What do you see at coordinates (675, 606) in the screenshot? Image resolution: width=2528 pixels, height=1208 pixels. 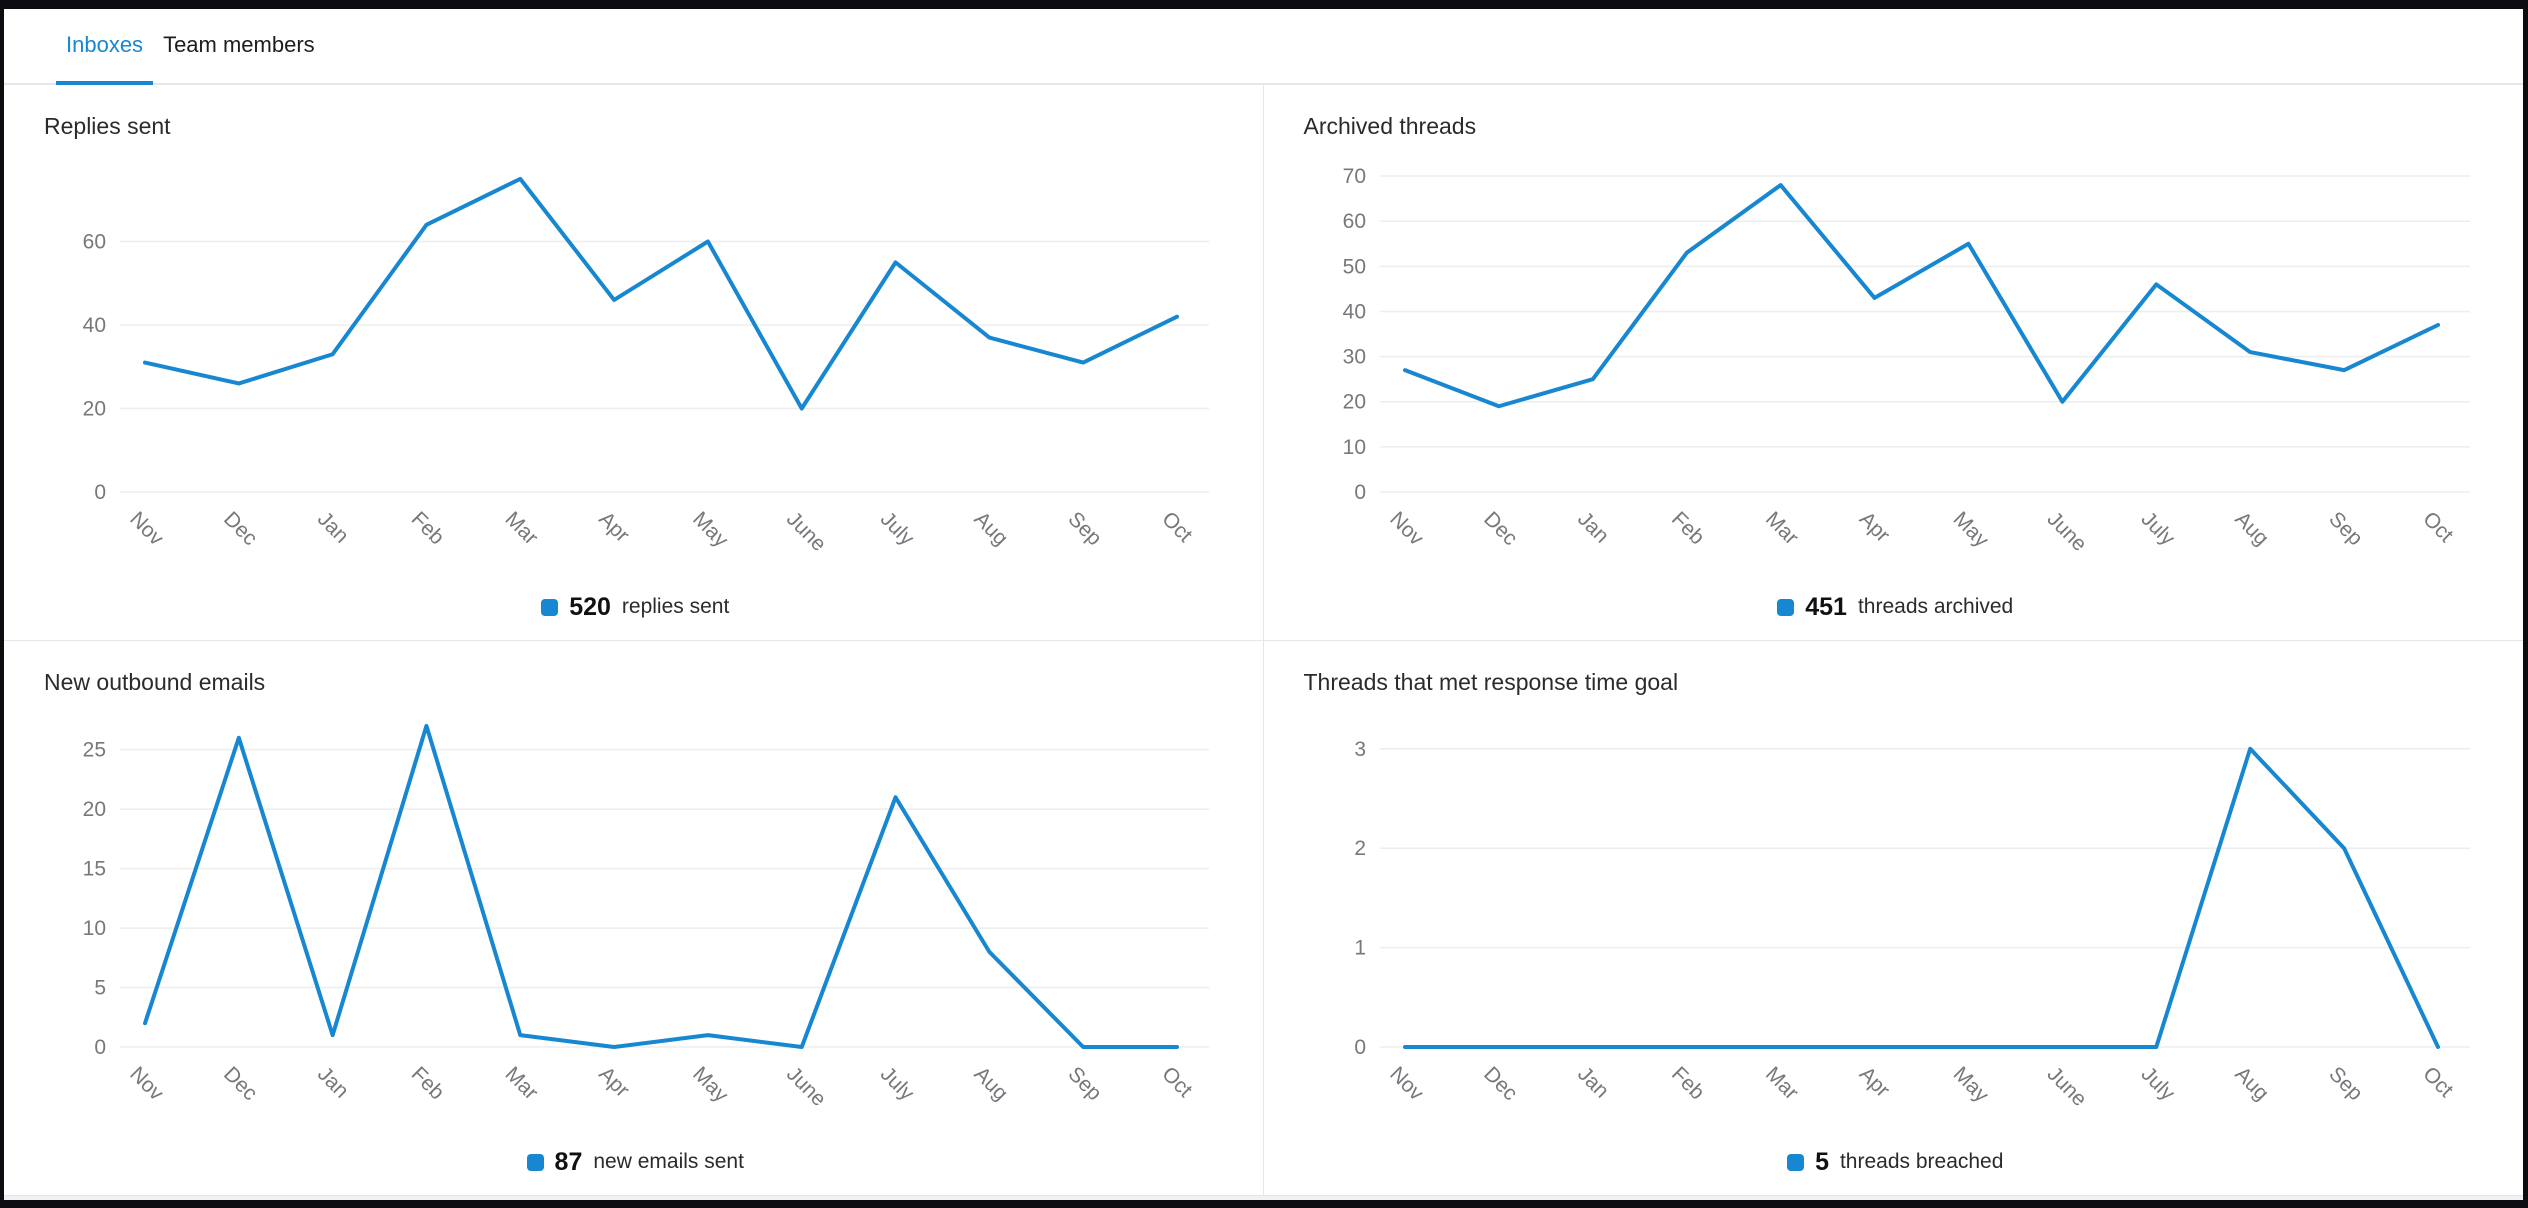 I see `legend-label: replies sent` at bounding box center [675, 606].